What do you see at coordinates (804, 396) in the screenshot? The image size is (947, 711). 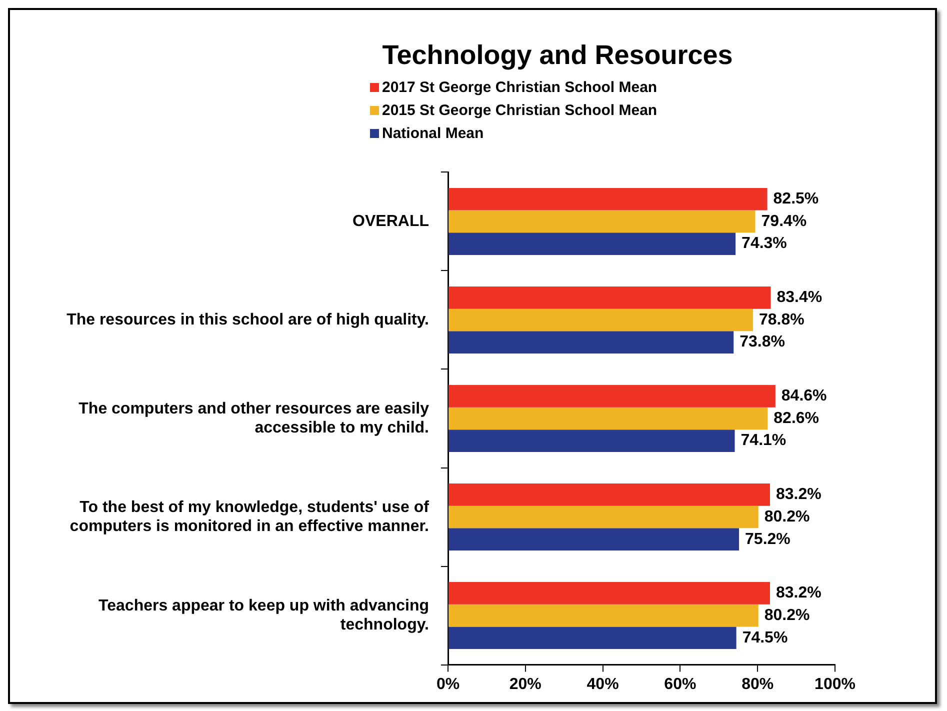 I see `data-label: 84.6%` at bounding box center [804, 396].